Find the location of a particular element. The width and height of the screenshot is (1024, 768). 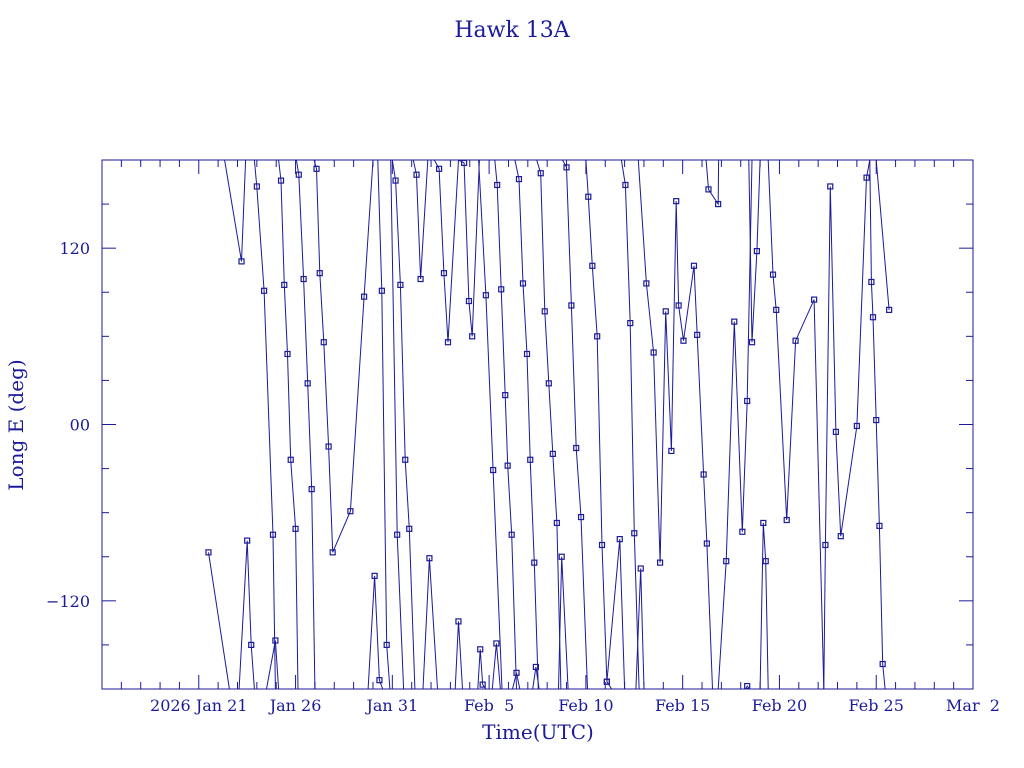

x-tick-label: Feb 5 is located at coordinates (489, 705).